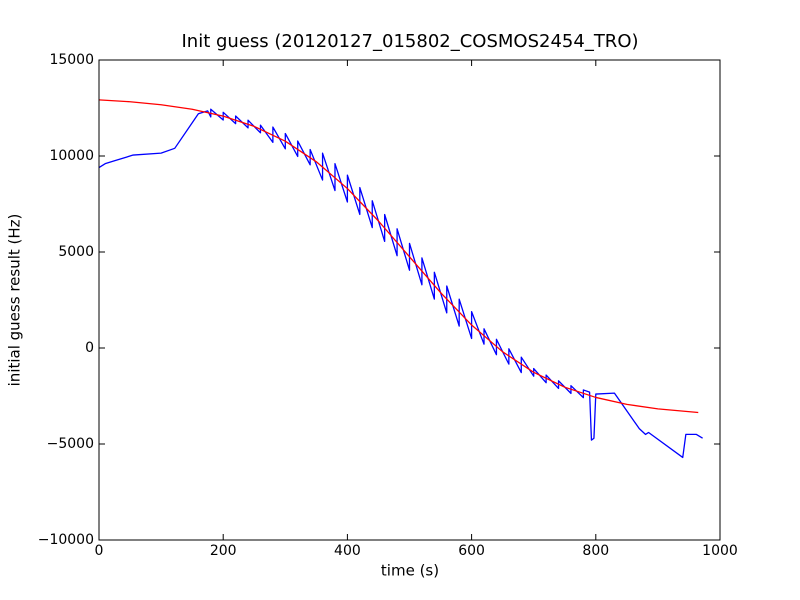  Describe the element at coordinates (410, 571) in the screenshot. I see `x-axis-label: time (s)` at that location.